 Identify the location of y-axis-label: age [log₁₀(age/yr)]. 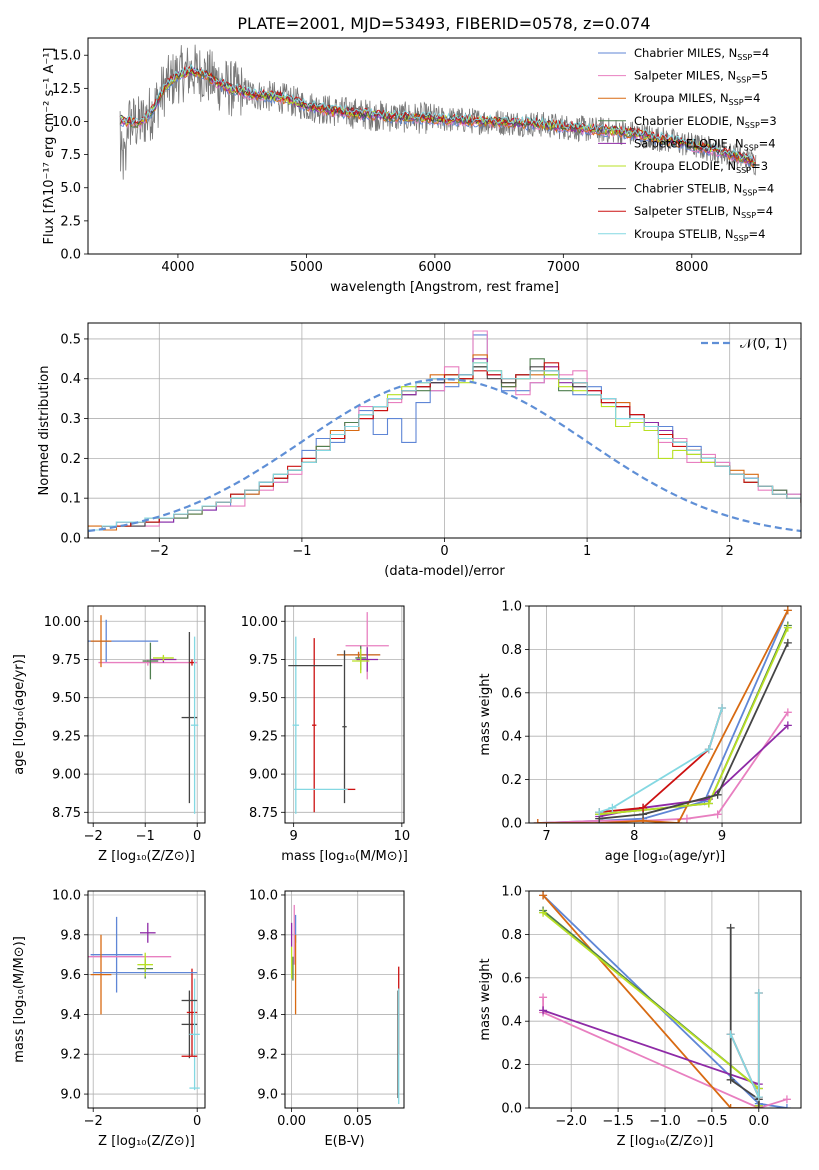
(19, 714).